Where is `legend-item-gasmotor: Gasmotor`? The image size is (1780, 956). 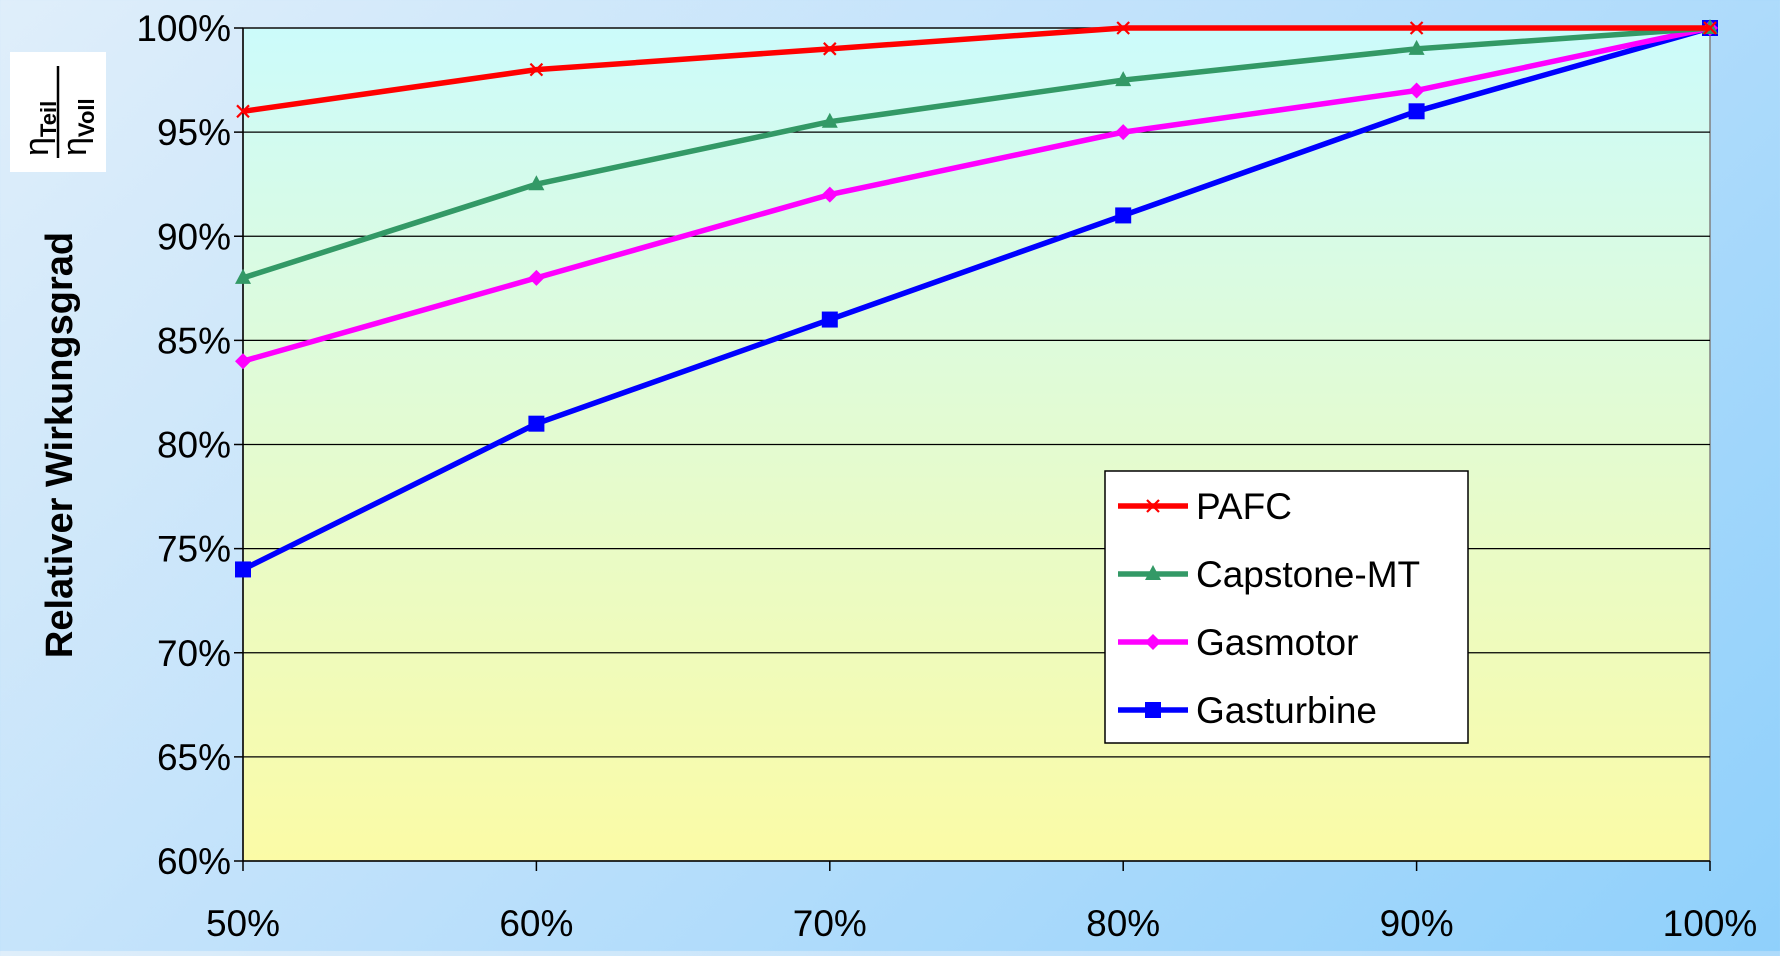
legend-item-gasmotor: Gasmotor is located at coordinates (1238, 642).